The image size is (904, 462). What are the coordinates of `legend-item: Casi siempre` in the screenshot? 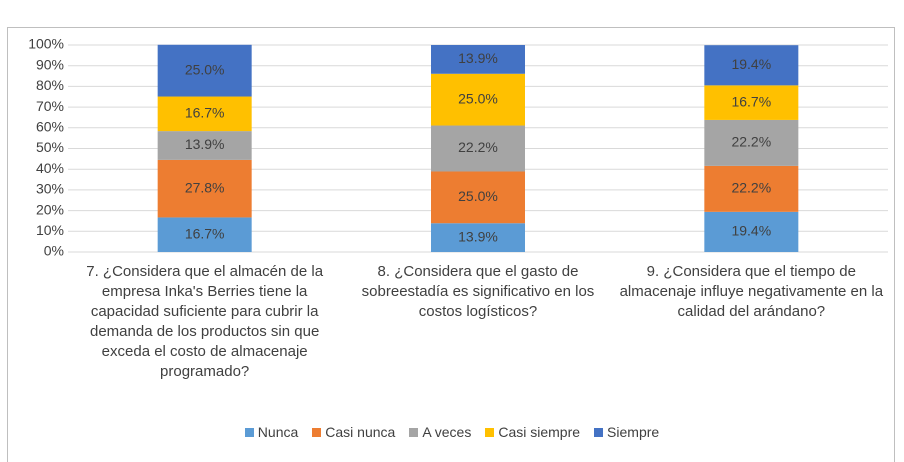 It's located at (532, 432).